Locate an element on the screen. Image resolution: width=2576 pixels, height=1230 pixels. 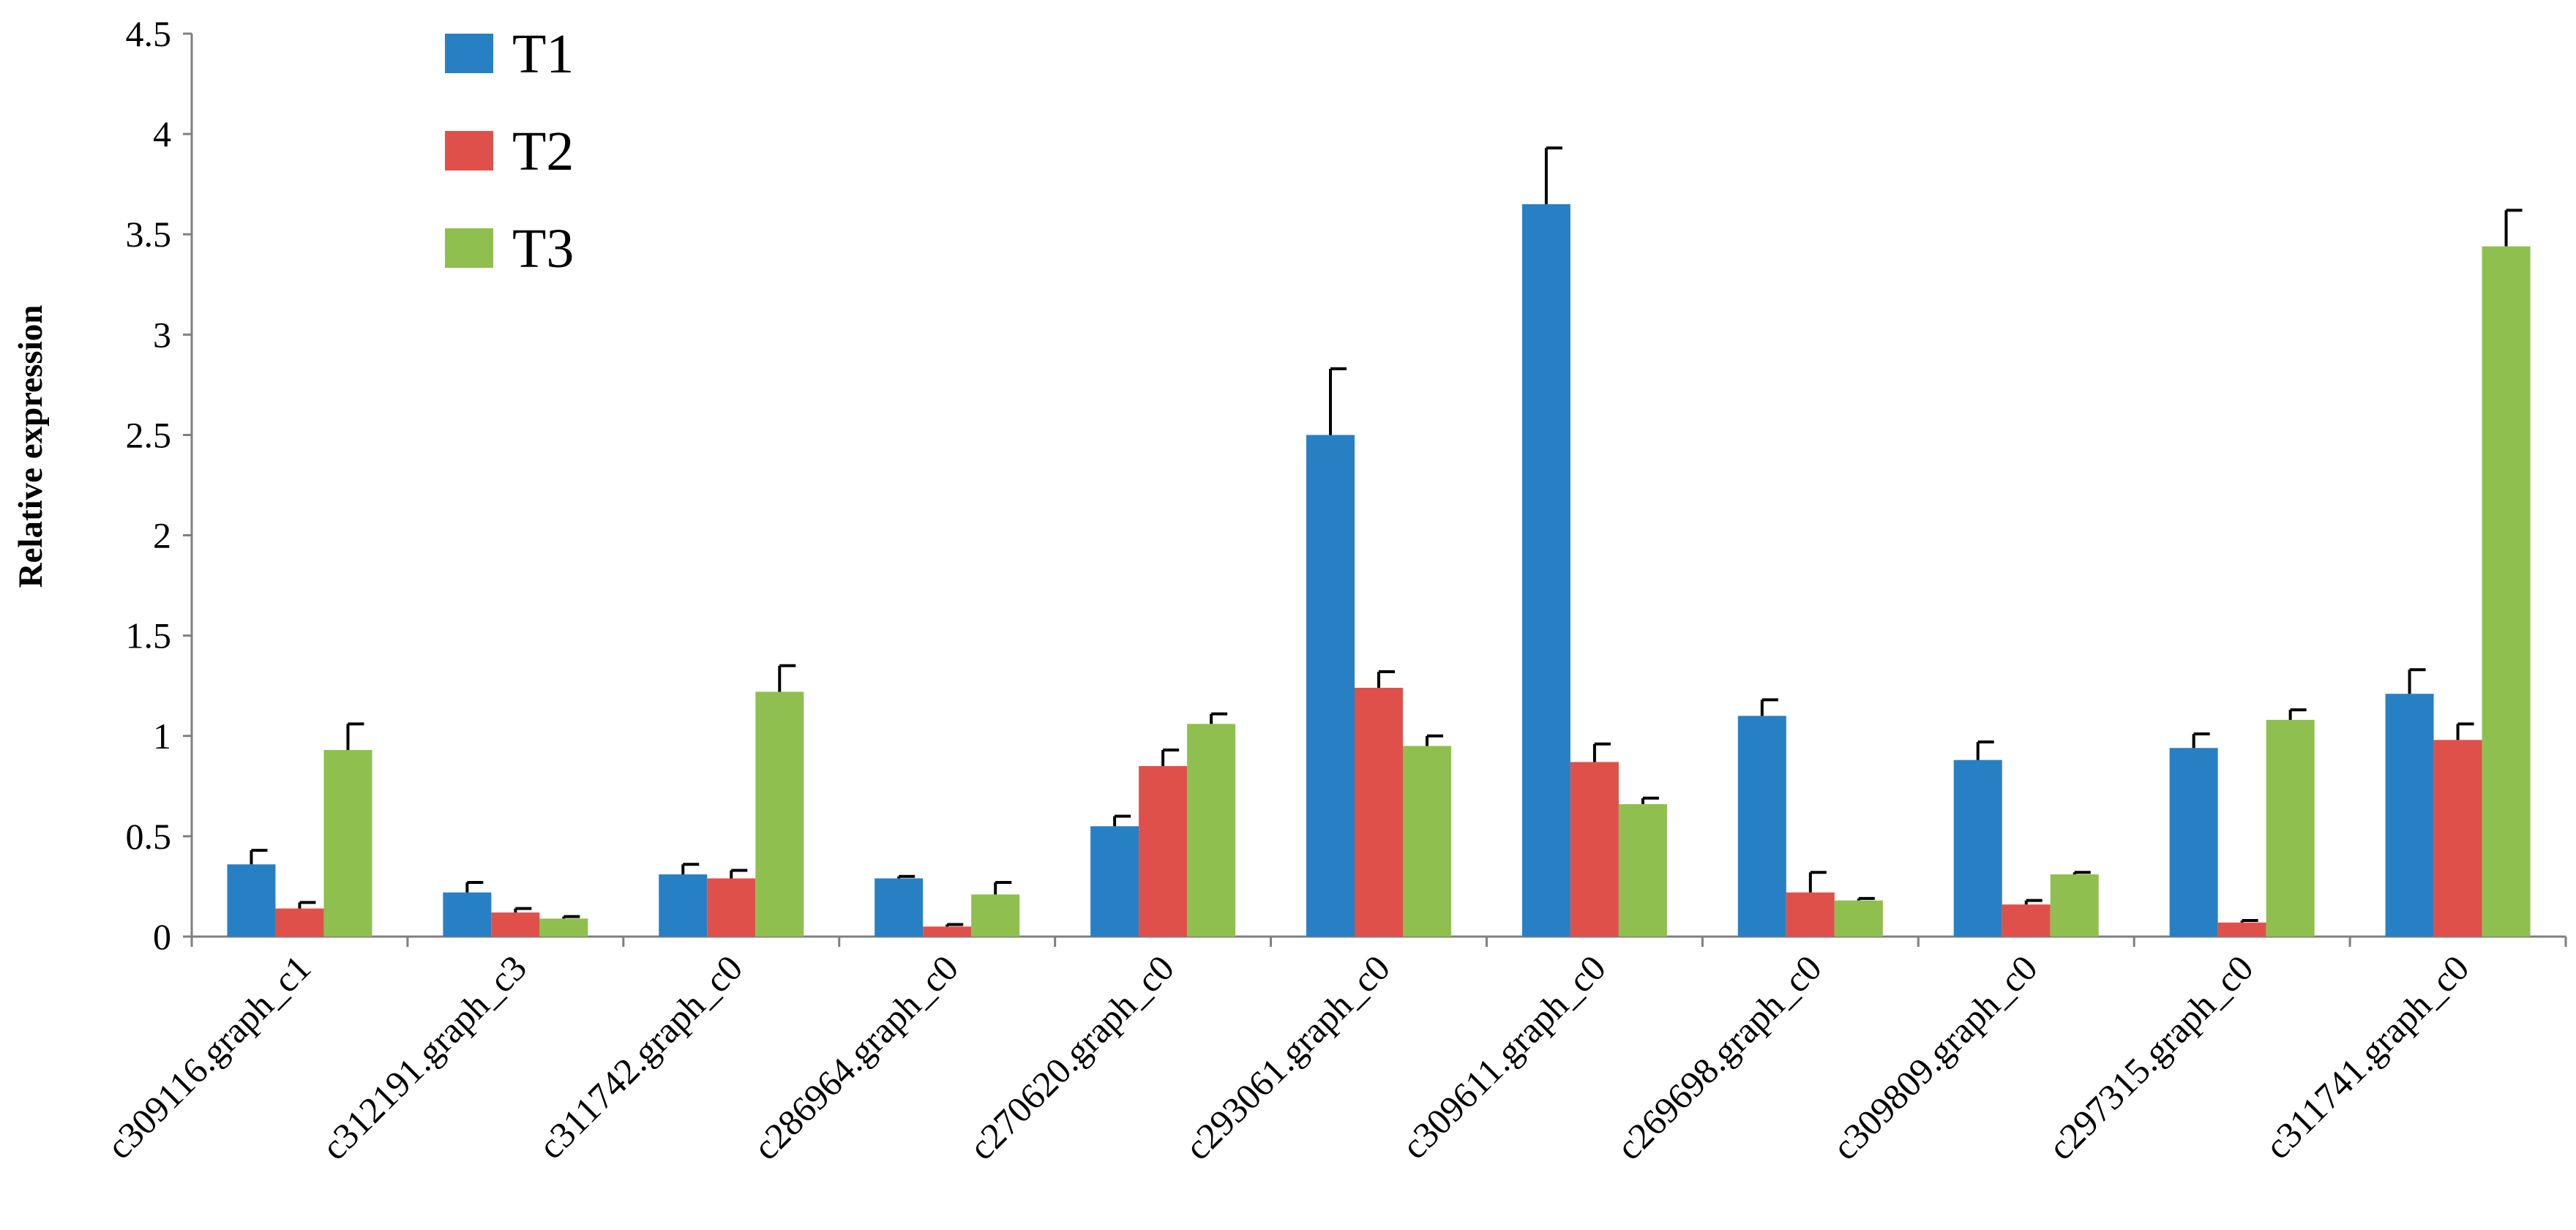
legend-swatch-t2 is located at coordinates (469, 150).